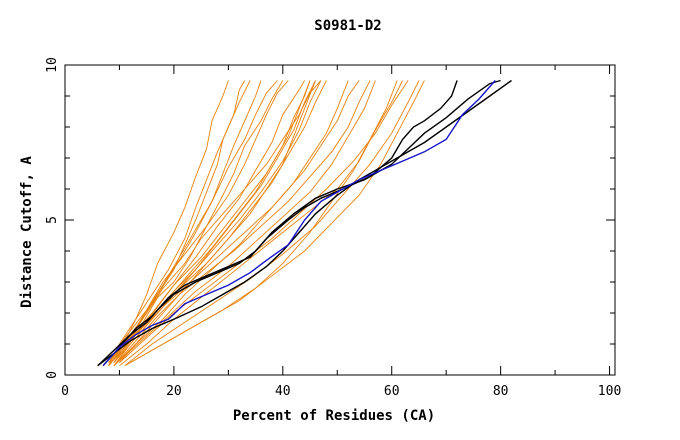 The height and width of the screenshot is (440, 680). Describe the element at coordinates (52, 65) in the screenshot. I see `y-tick-label: 10` at that location.